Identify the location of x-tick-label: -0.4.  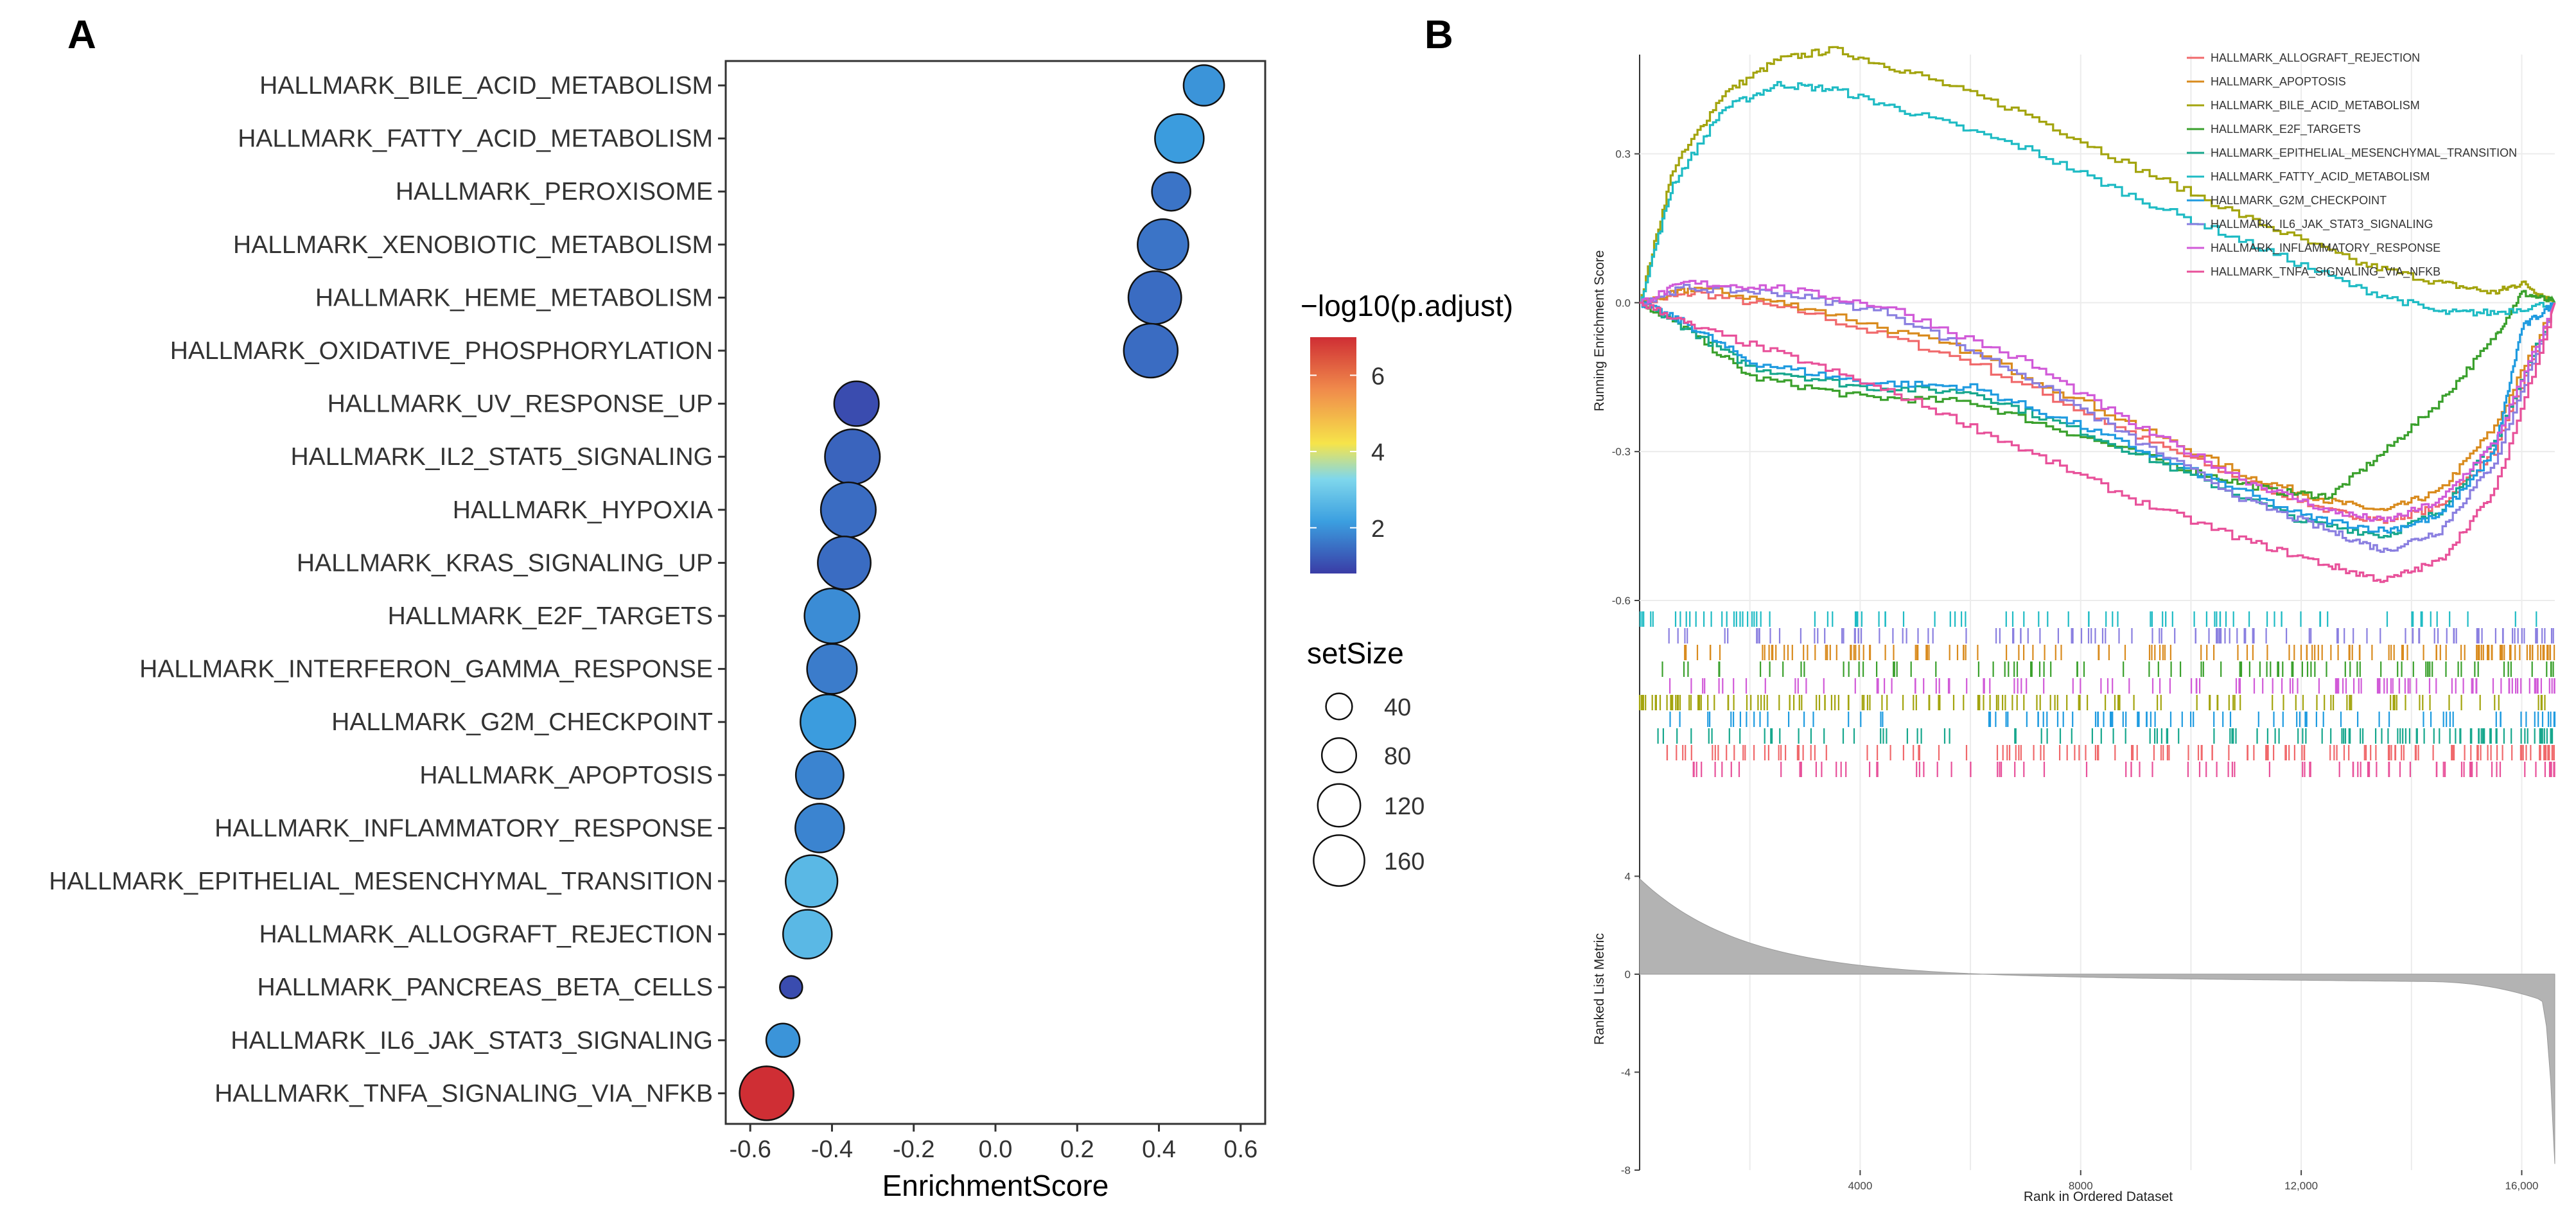
(832, 1149).